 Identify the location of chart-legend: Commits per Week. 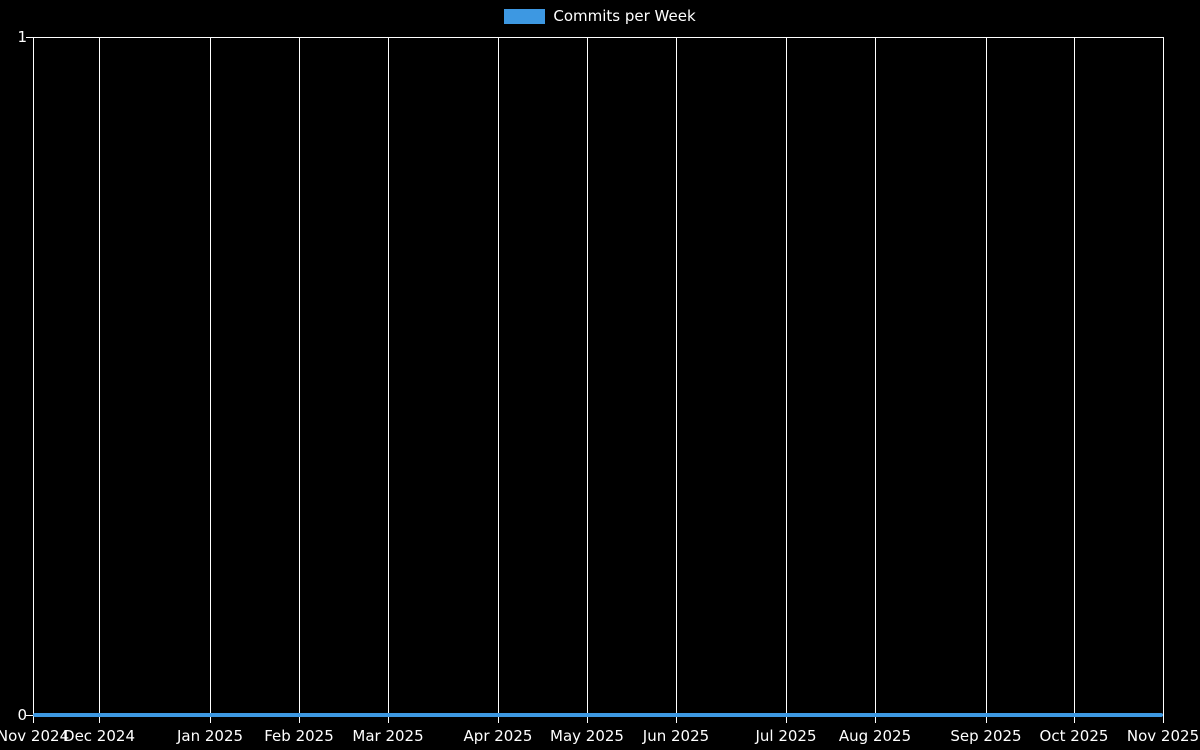
(600, 16).